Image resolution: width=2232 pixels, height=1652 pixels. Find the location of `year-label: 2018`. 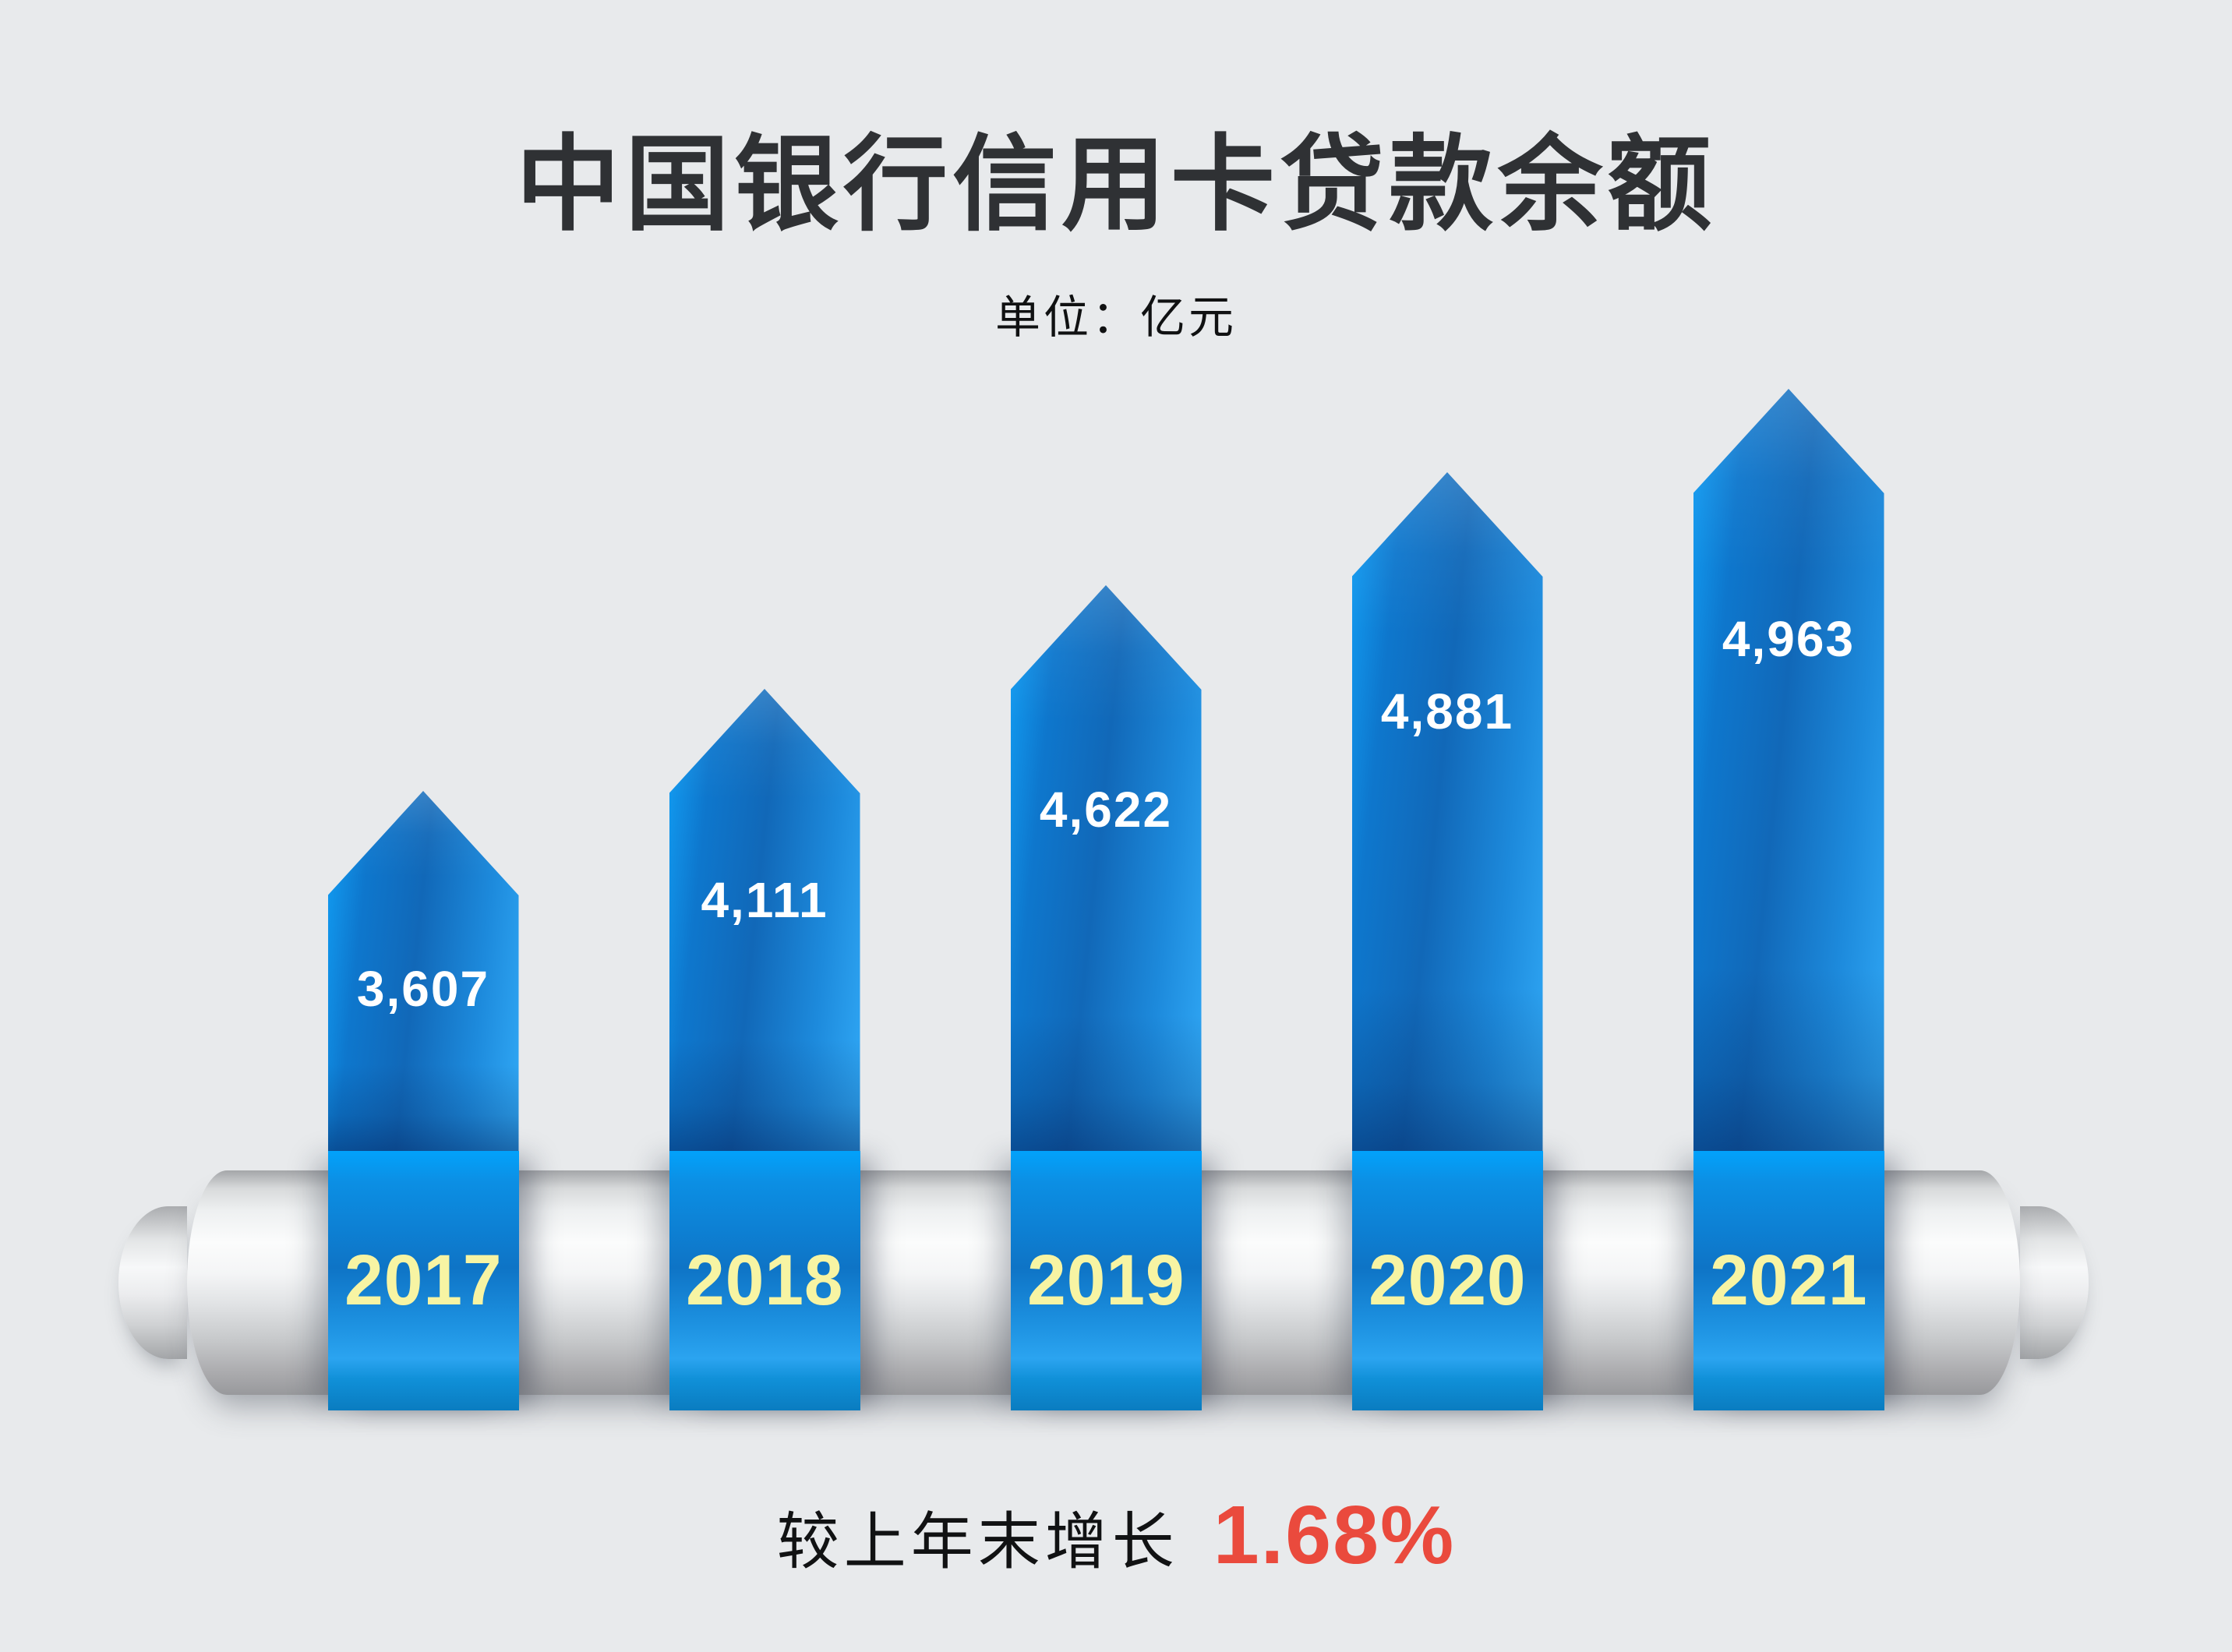

year-label: 2018 is located at coordinates (764, 1281).